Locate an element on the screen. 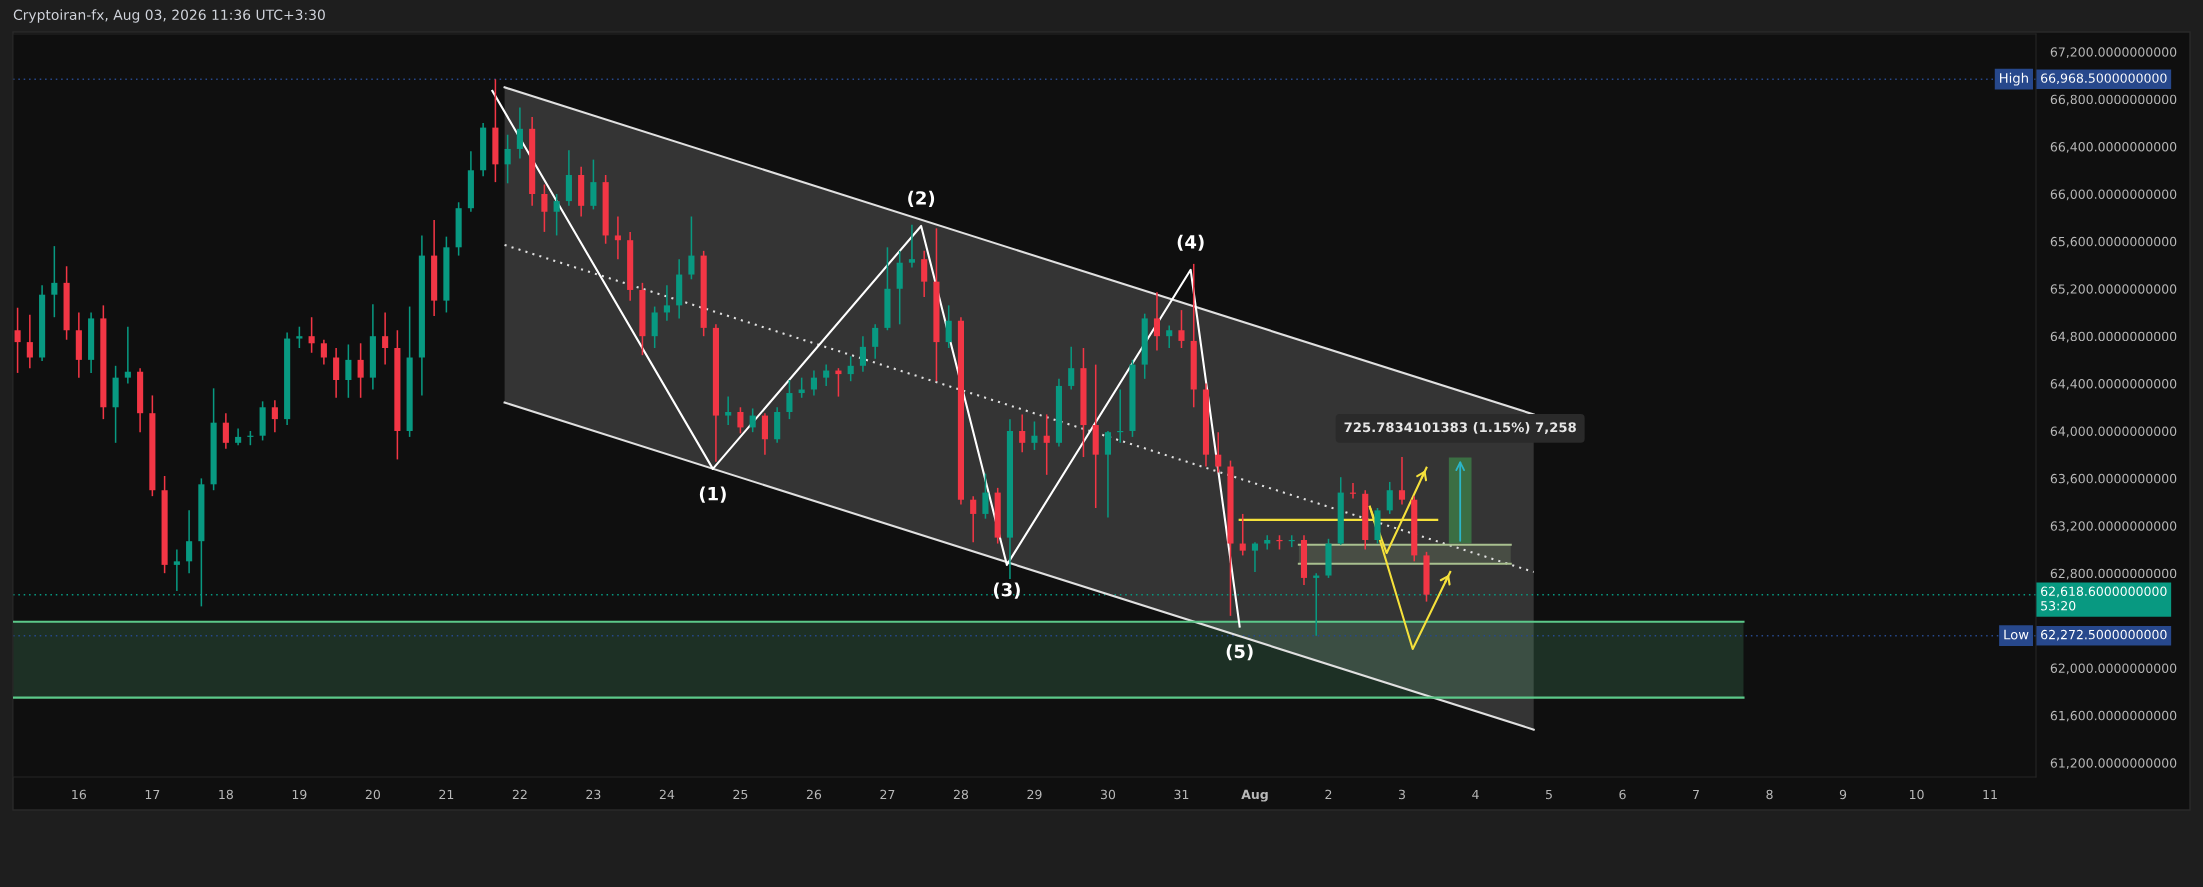 The height and width of the screenshot is (887, 2203). annotation: 62,272.5000000000 is located at coordinates (2104, 635).